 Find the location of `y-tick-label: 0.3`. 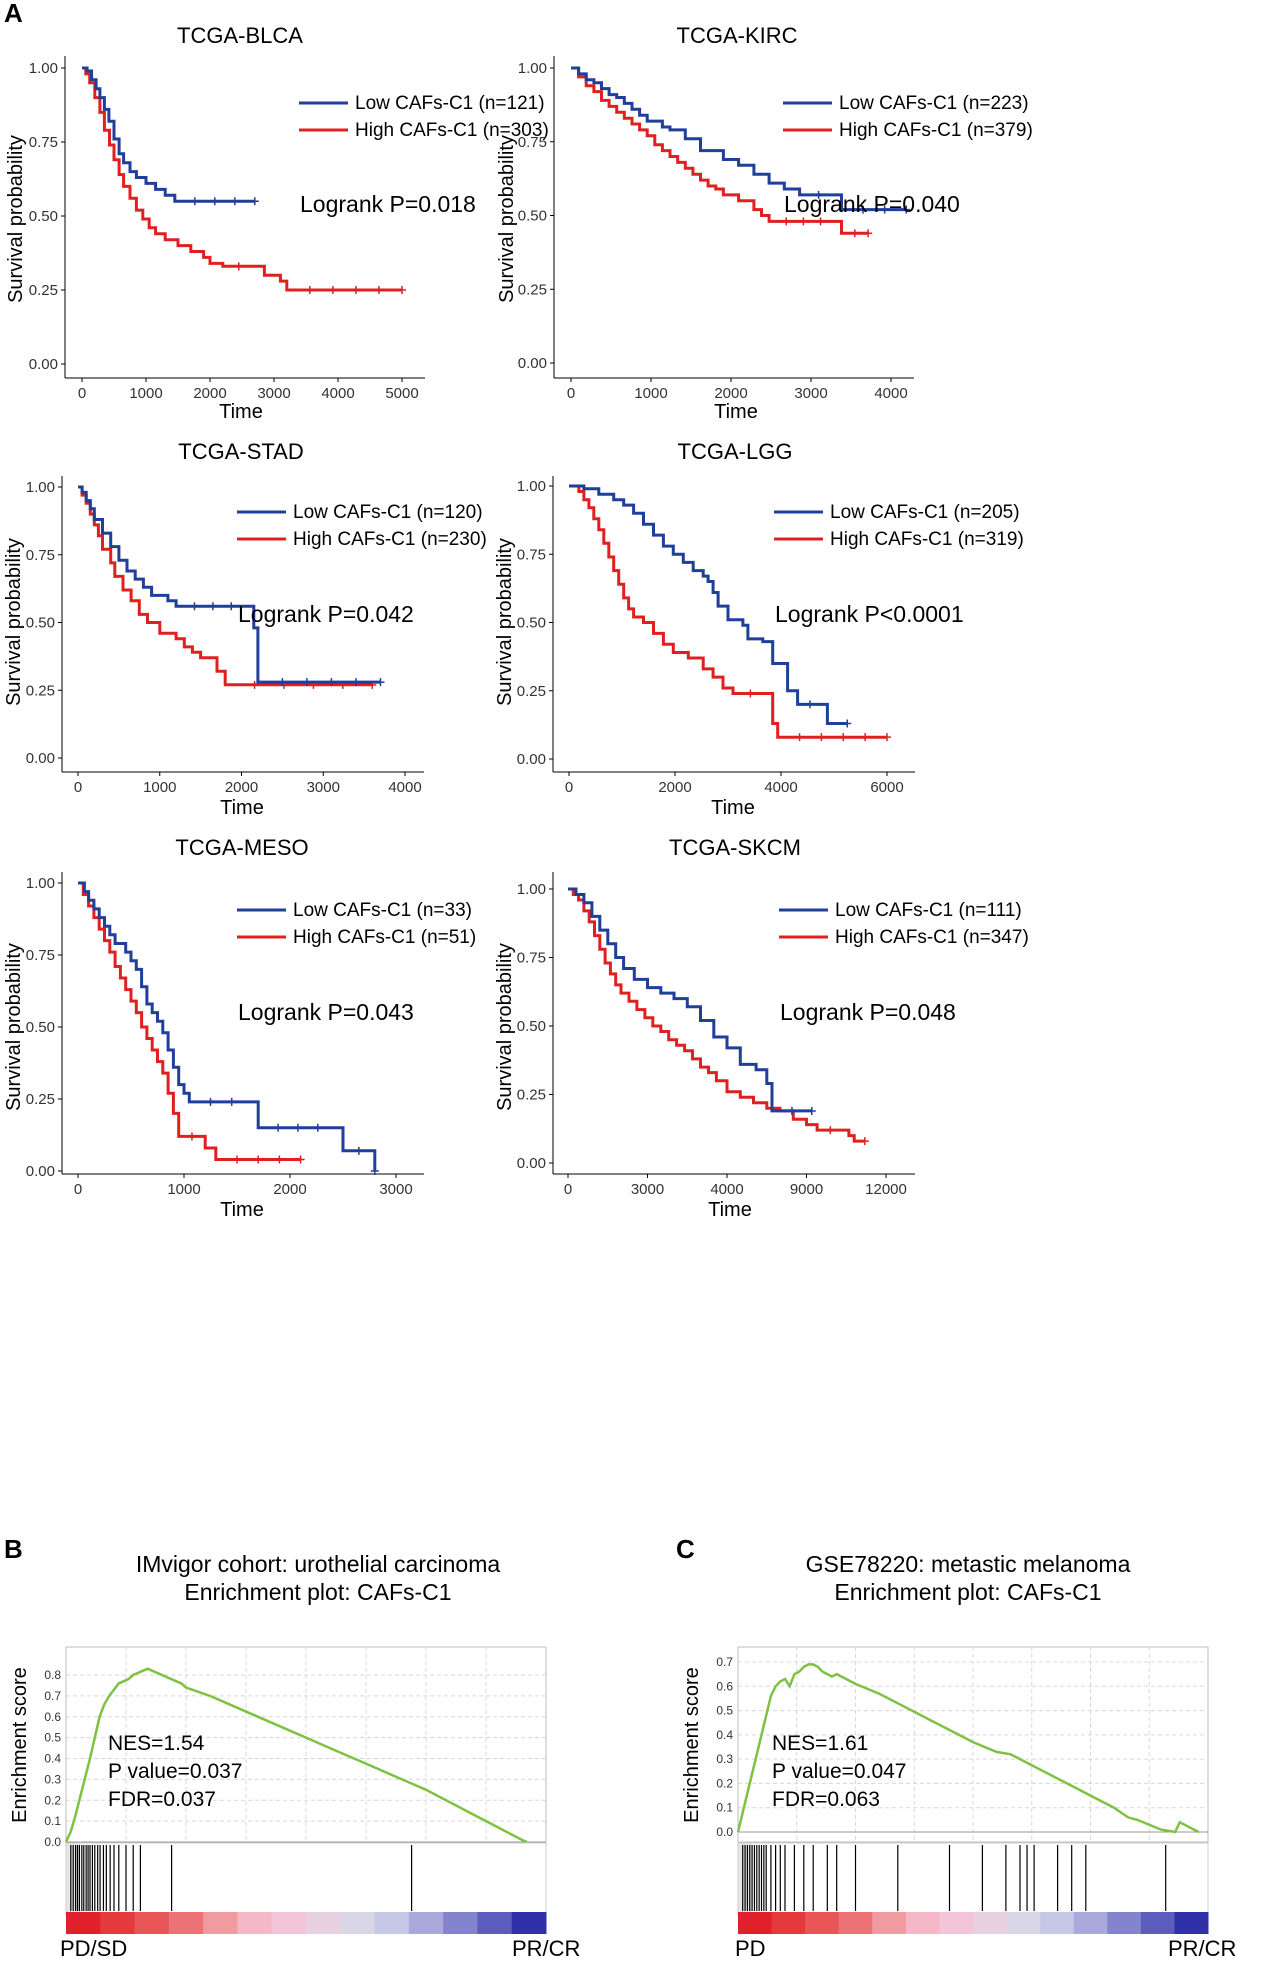

y-tick-label: 0.3 is located at coordinates (724, 1759).